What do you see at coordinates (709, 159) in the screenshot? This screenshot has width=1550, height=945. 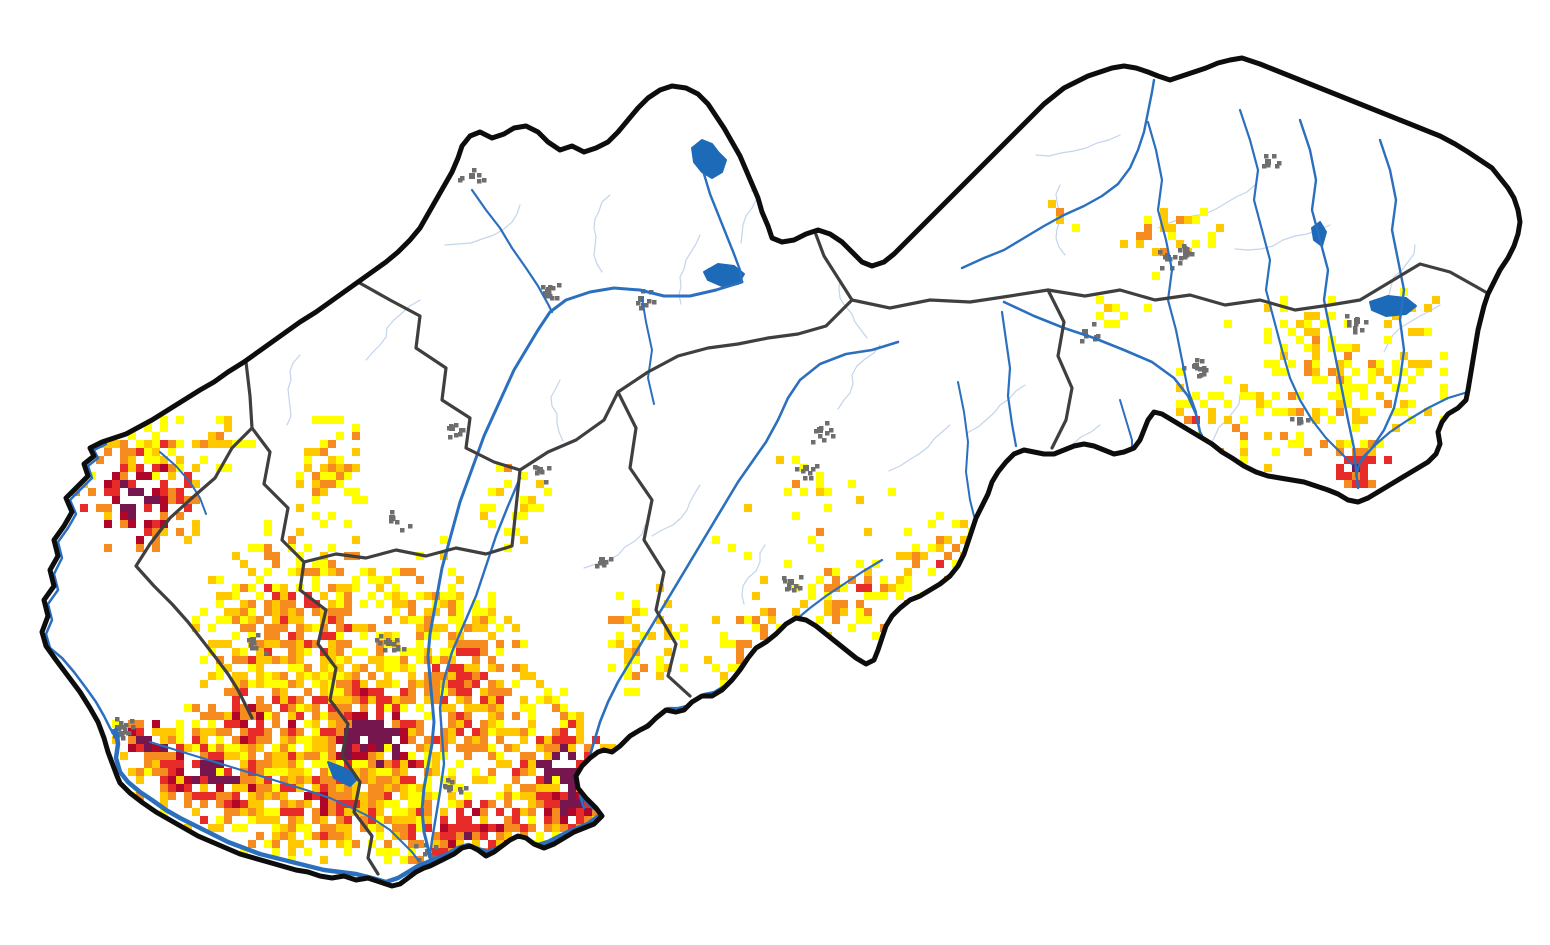 I see `lake-orava-reservoir` at bounding box center [709, 159].